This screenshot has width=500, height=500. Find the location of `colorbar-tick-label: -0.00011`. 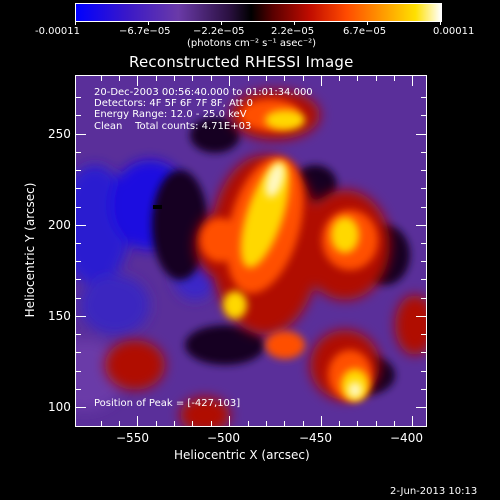

colorbar-tick-label: -0.00011 is located at coordinates (57, 31).